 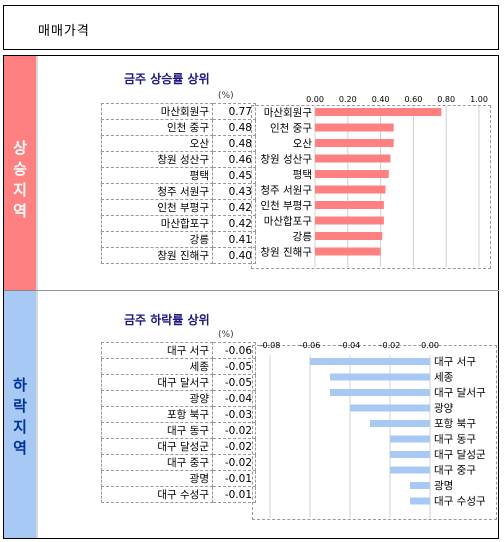 I want to click on falling-category-label: 광명, so click(x=443, y=486).